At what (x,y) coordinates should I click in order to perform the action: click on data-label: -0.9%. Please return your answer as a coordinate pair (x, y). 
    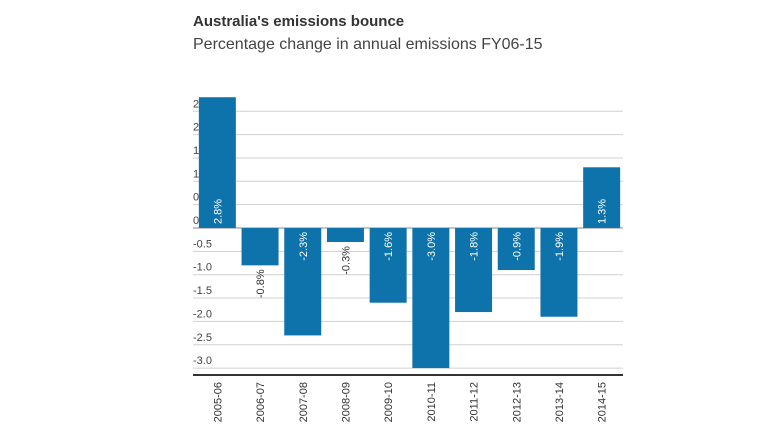
    Looking at the image, I should click on (517, 246).